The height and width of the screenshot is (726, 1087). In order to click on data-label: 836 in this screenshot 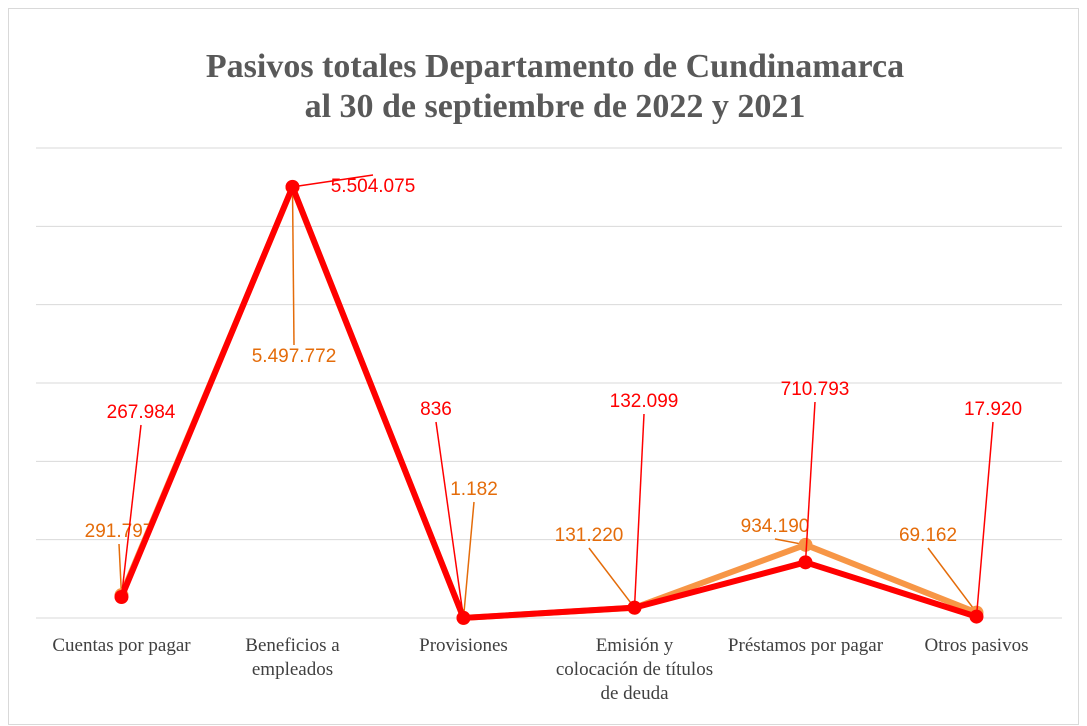, I will do `click(436, 409)`.